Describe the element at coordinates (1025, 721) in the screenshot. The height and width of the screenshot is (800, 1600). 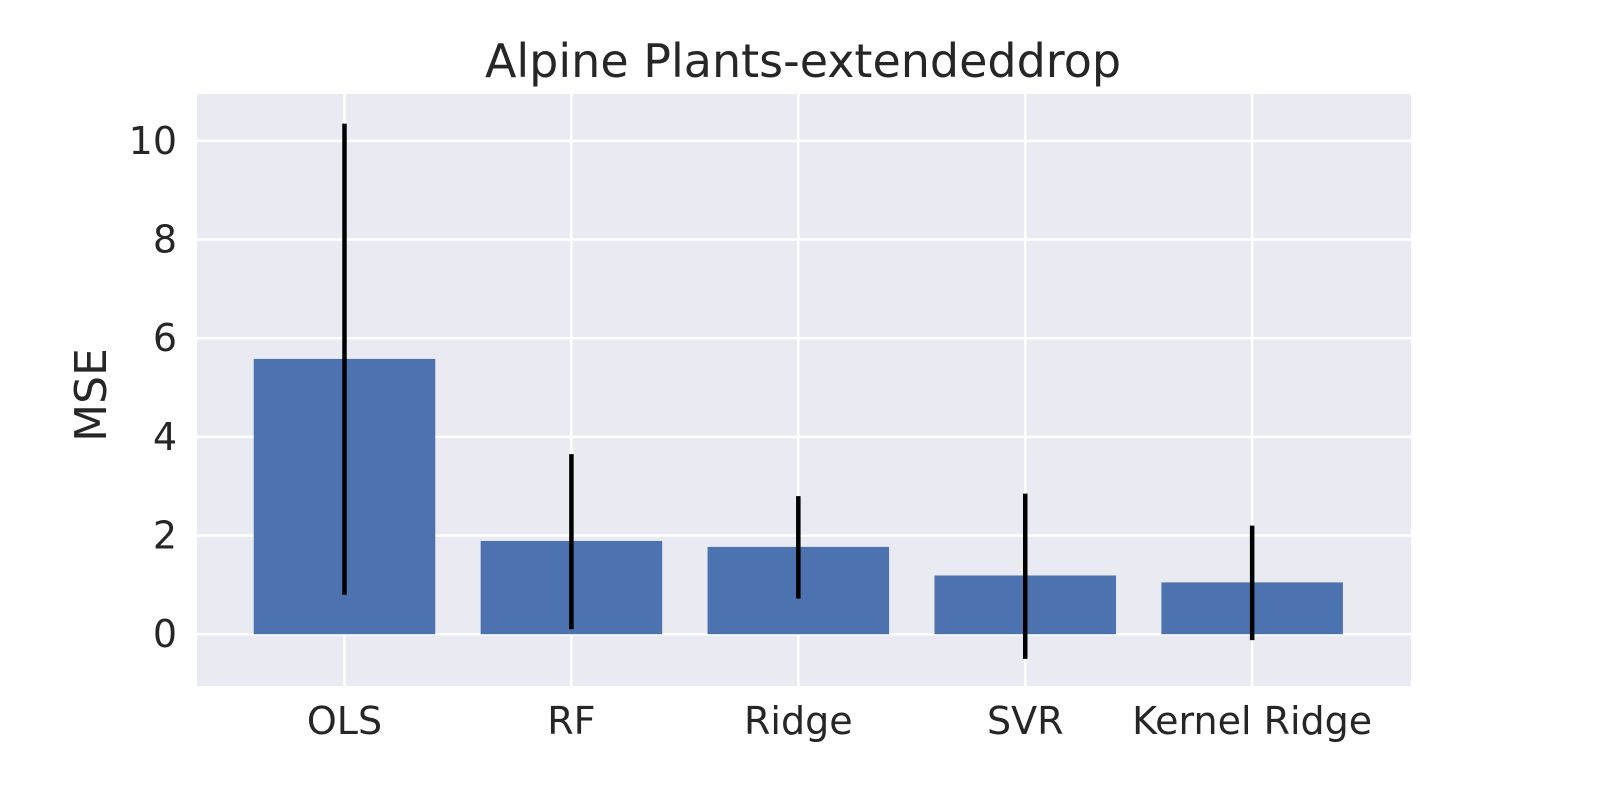
I see `x-tick-label: SVR` at that location.